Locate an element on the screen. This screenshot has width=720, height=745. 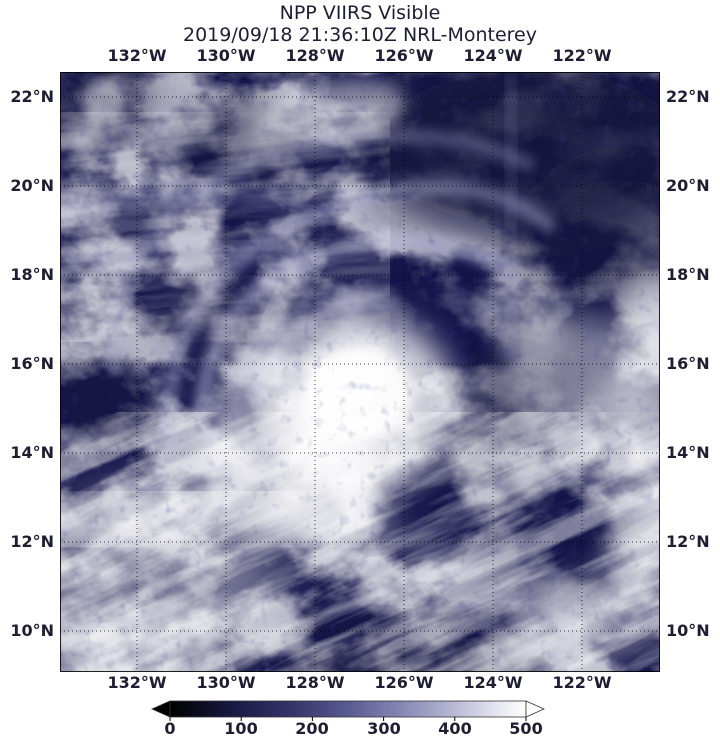
lon-label-top-1: 130°W is located at coordinates (226, 55).